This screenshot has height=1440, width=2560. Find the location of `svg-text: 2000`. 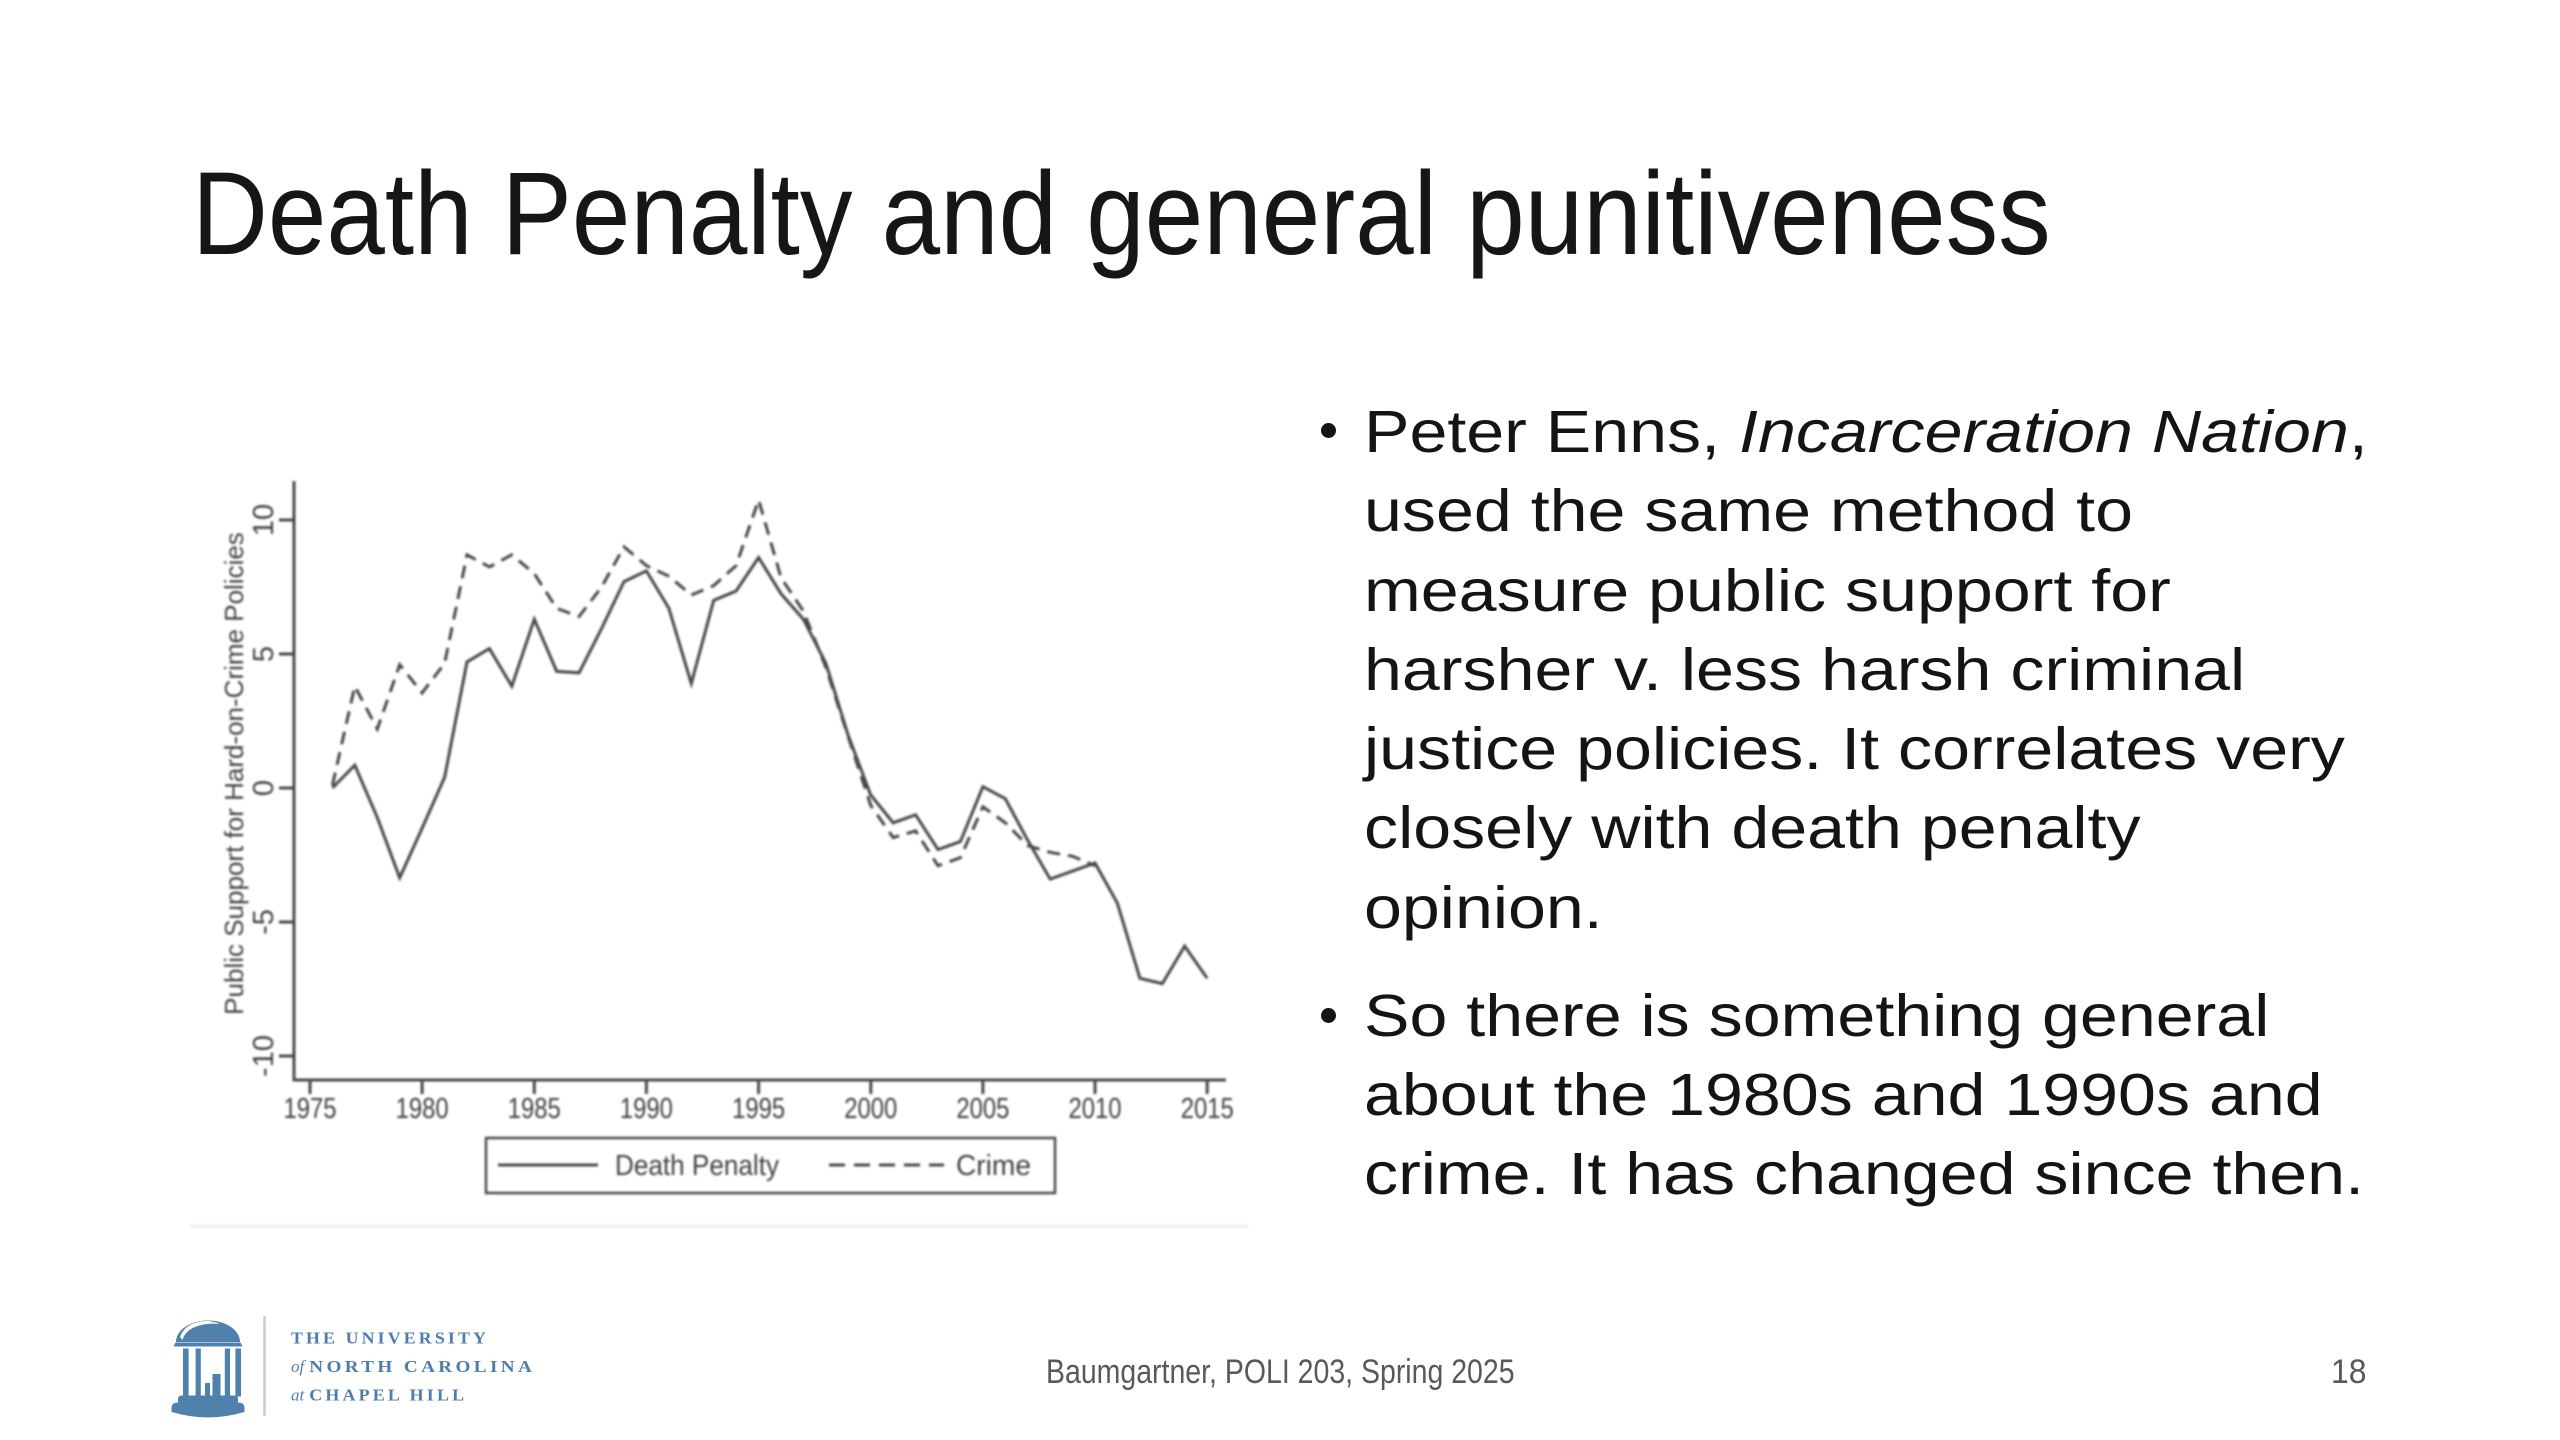

svg-text: 2000 is located at coordinates (870, 1109).